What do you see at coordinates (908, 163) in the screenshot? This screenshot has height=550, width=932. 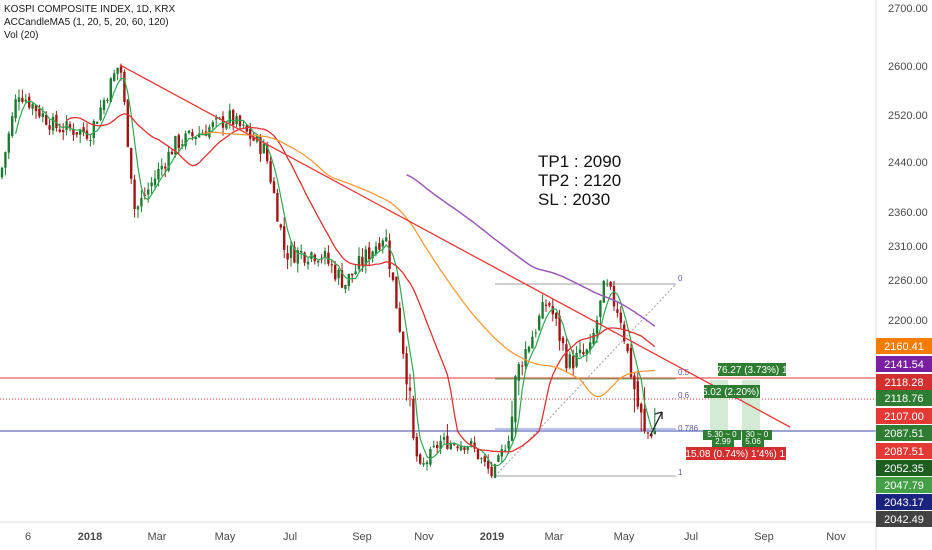 I see `y-tick-label: 2440.00` at bounding box center [908, 163].